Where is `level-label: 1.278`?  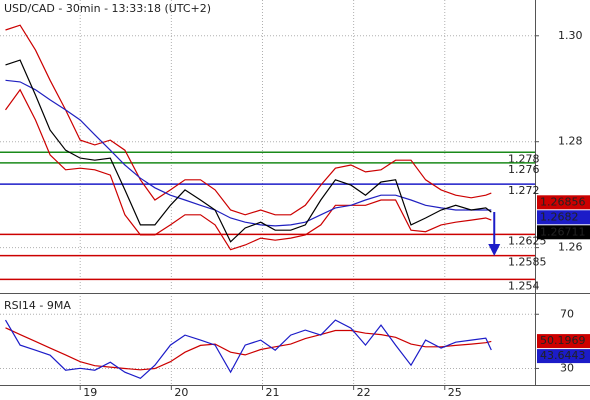 level-label: 1.278 is located at coordinates (524, 158).